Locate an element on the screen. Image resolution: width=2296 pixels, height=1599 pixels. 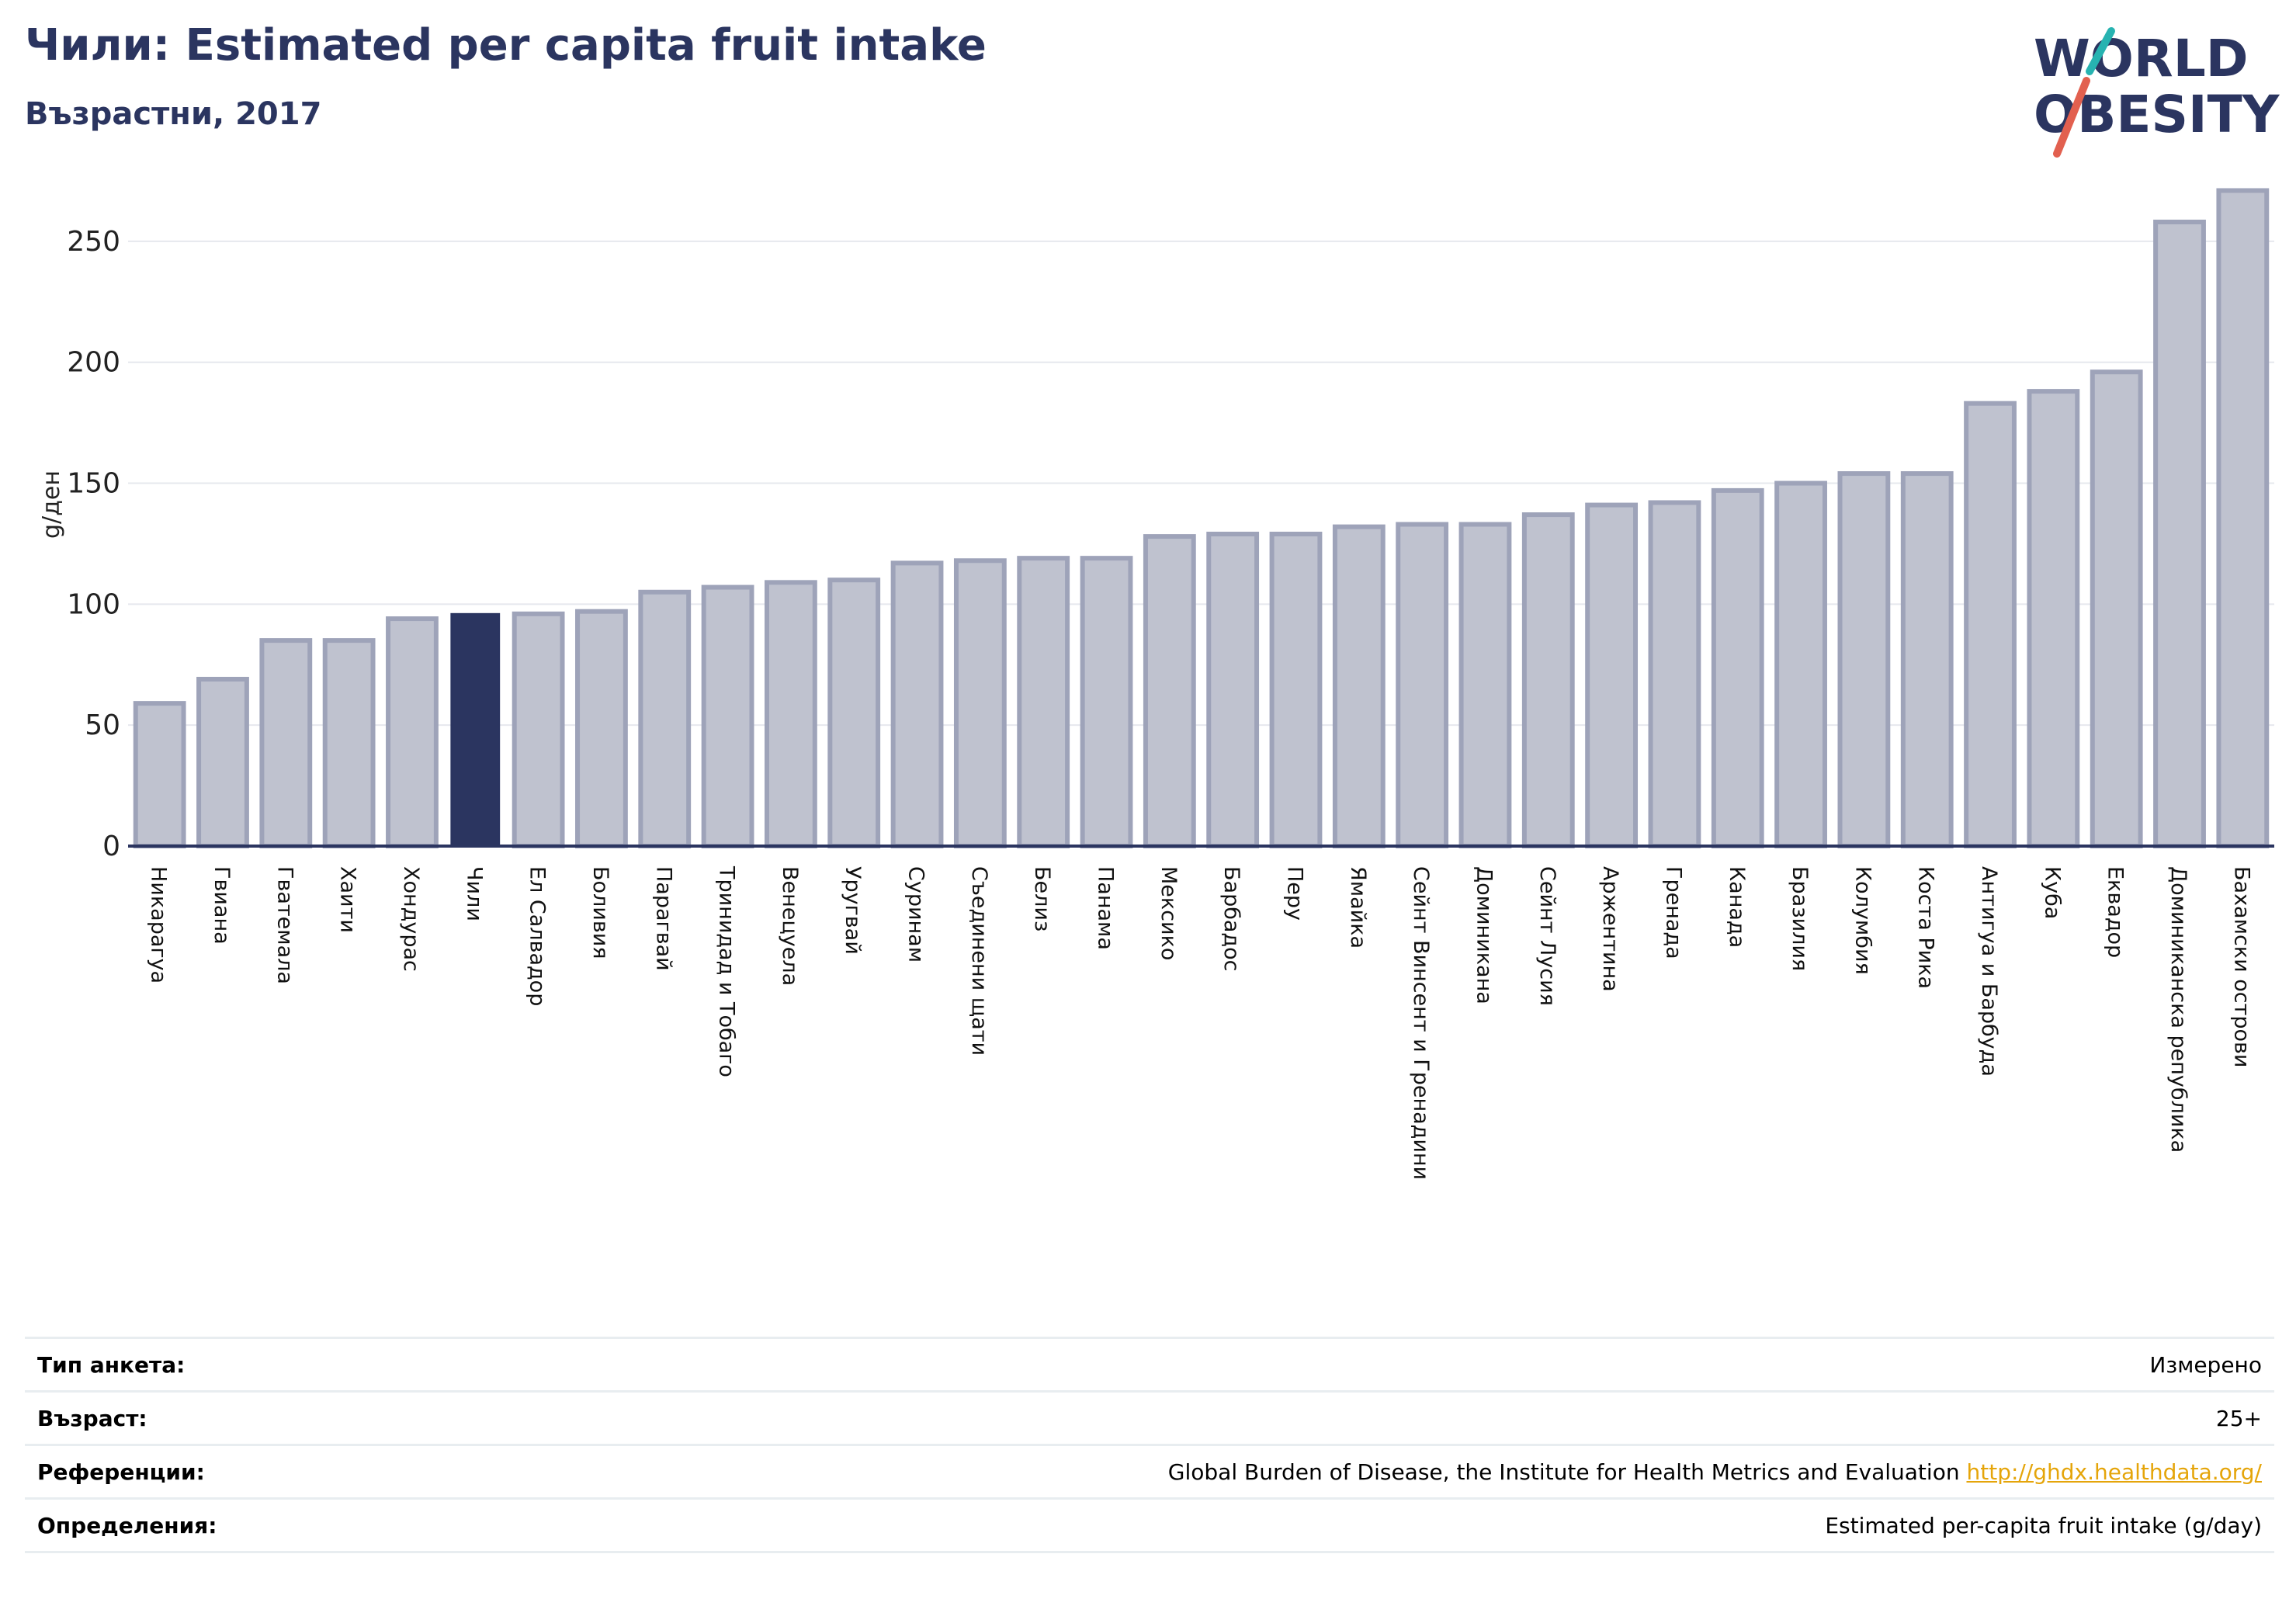
reference-link: http://ghdx.healthdata.org/ is located at coordinates (2114, 1472).